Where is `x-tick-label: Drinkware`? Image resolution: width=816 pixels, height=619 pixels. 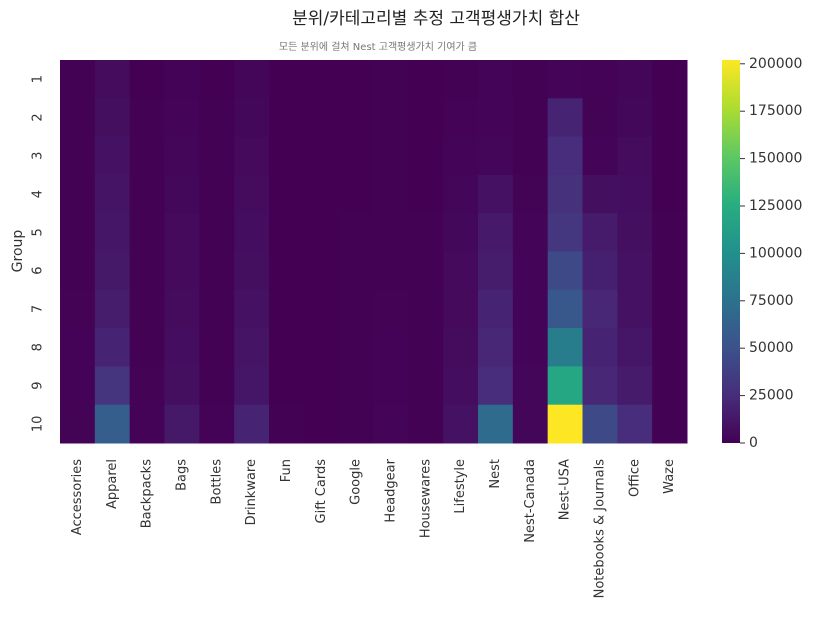 x-tick-label: Drinkware is located at coordinates (251, 492).